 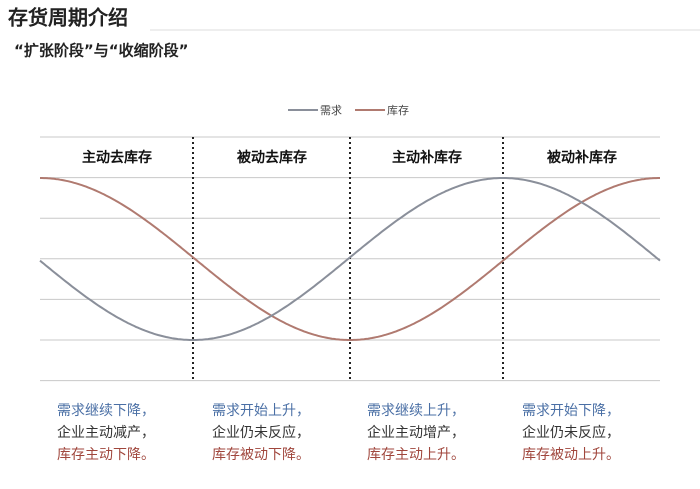 What do you see at coordinates (398, 110) in the screenshot?
I see `legend-label: 库存` at bounding box center [398, 110].